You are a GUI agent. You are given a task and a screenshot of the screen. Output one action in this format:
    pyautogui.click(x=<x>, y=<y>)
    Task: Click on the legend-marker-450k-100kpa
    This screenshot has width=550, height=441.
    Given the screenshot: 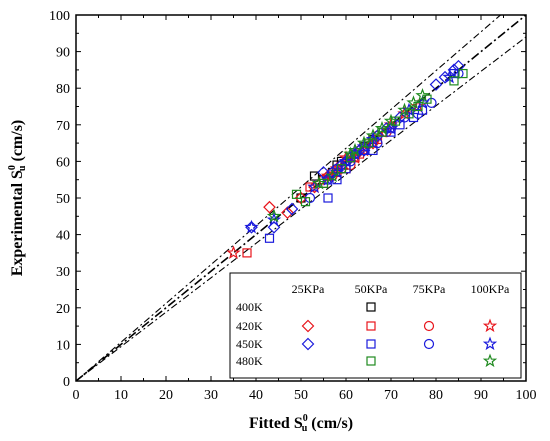 What is the action you would take?
    pyautogui.click(x=490, y=343)
    